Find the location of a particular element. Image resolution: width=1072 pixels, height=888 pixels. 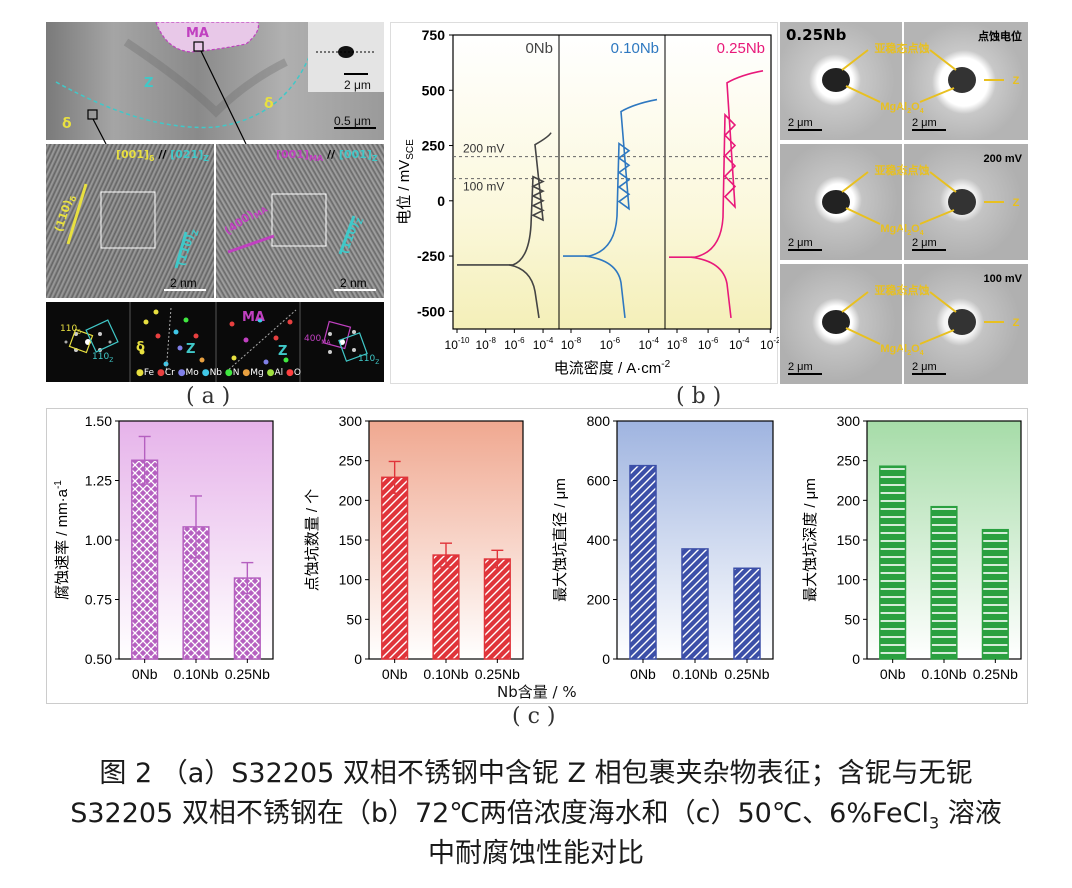

hr-right-scale: 2 nm is located at coordinates (353, 283).